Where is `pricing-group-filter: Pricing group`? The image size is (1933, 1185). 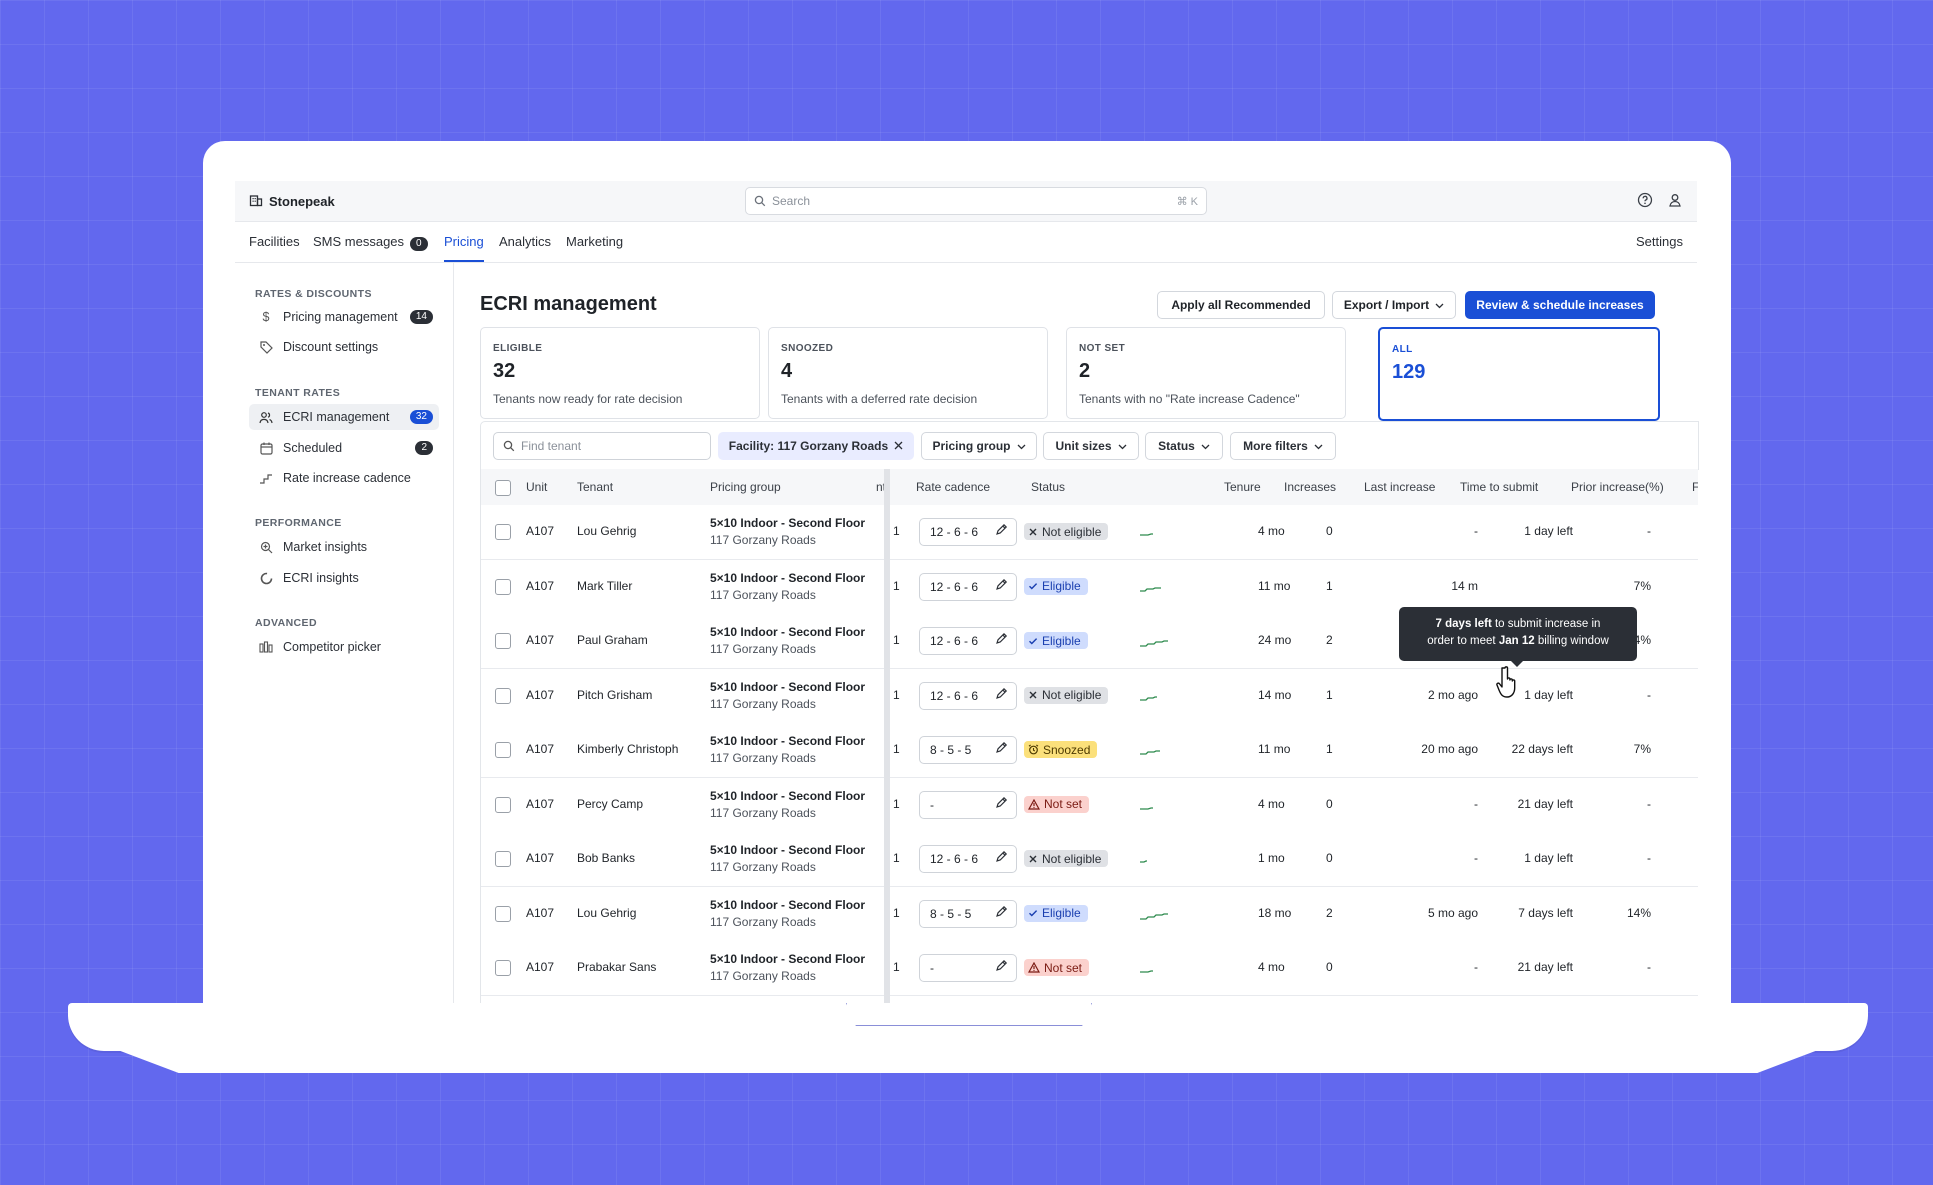 pricing-group-filter: Pricing group is located at coordinates (979, 446).